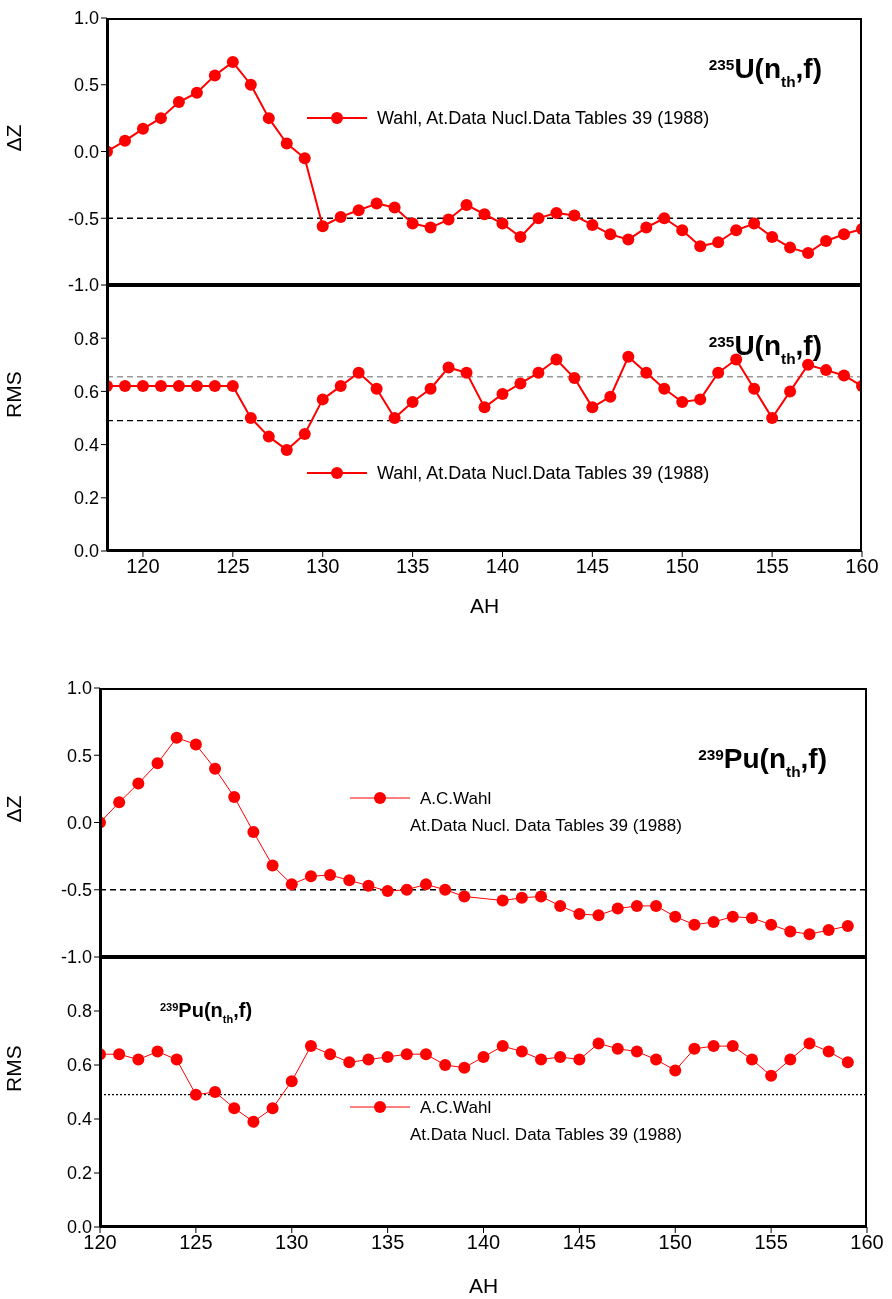 This screenshot has width=892, height=1299. Describe the element at coordinates (483, 1285) in the screenshot. I see `x-axis-title: AH` at that location.